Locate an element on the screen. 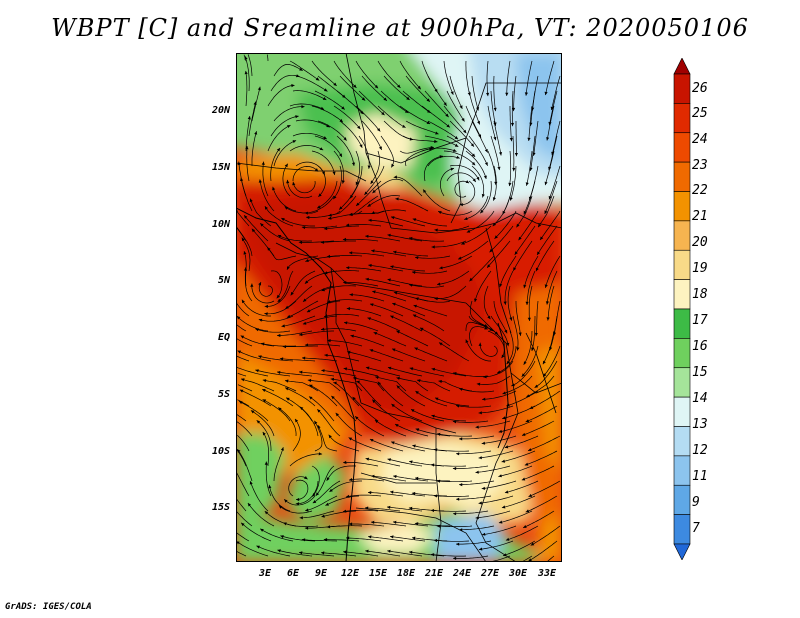 Image resolution: width=800 pixels, height=618 pixels. lon-label-18e: 18E is located at coordinates (406, 573).